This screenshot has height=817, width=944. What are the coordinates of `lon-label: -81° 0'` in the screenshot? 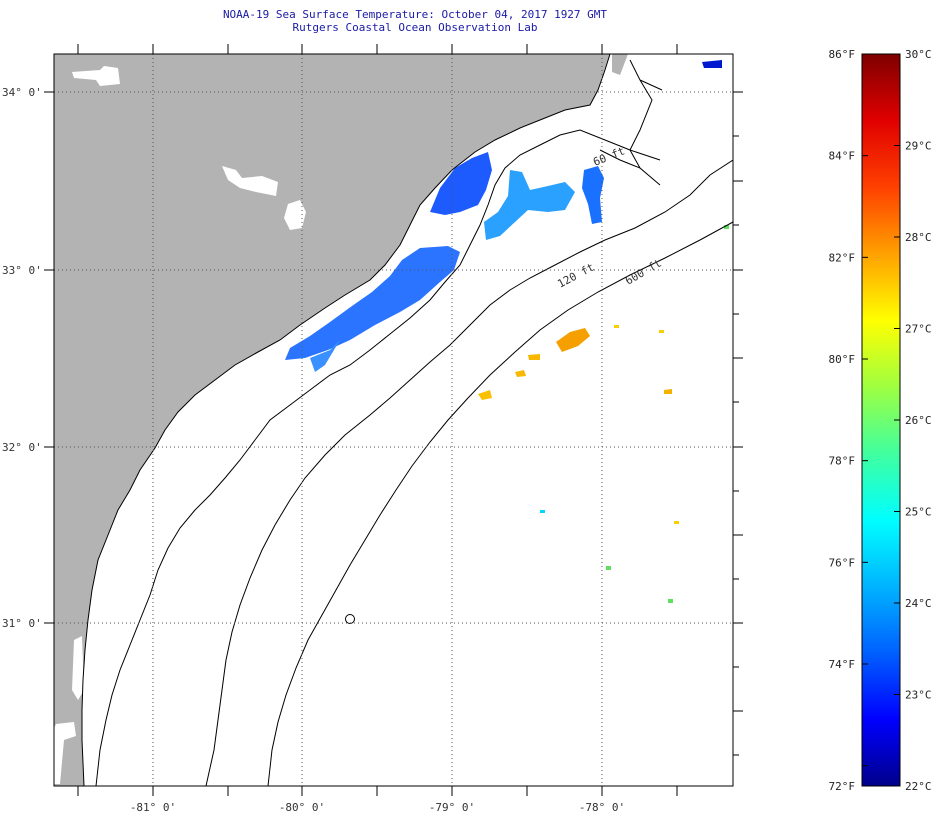 It's located at (153, 807).